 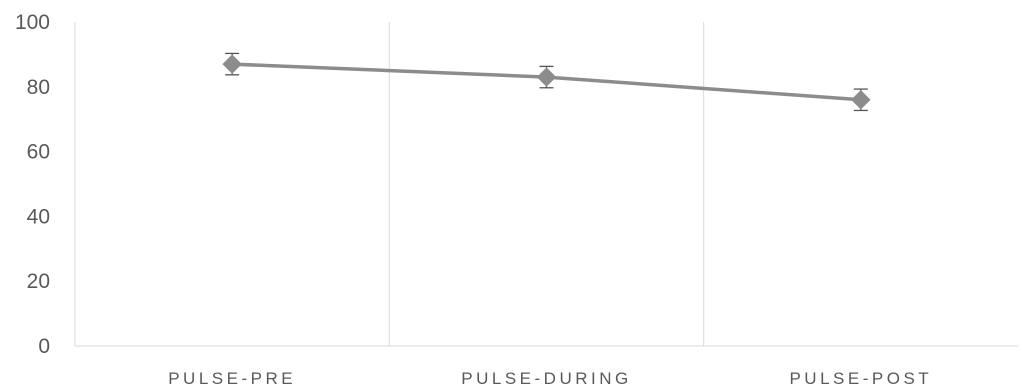 I want to click on y-tick-label: 60, so click(x=38, y=152).